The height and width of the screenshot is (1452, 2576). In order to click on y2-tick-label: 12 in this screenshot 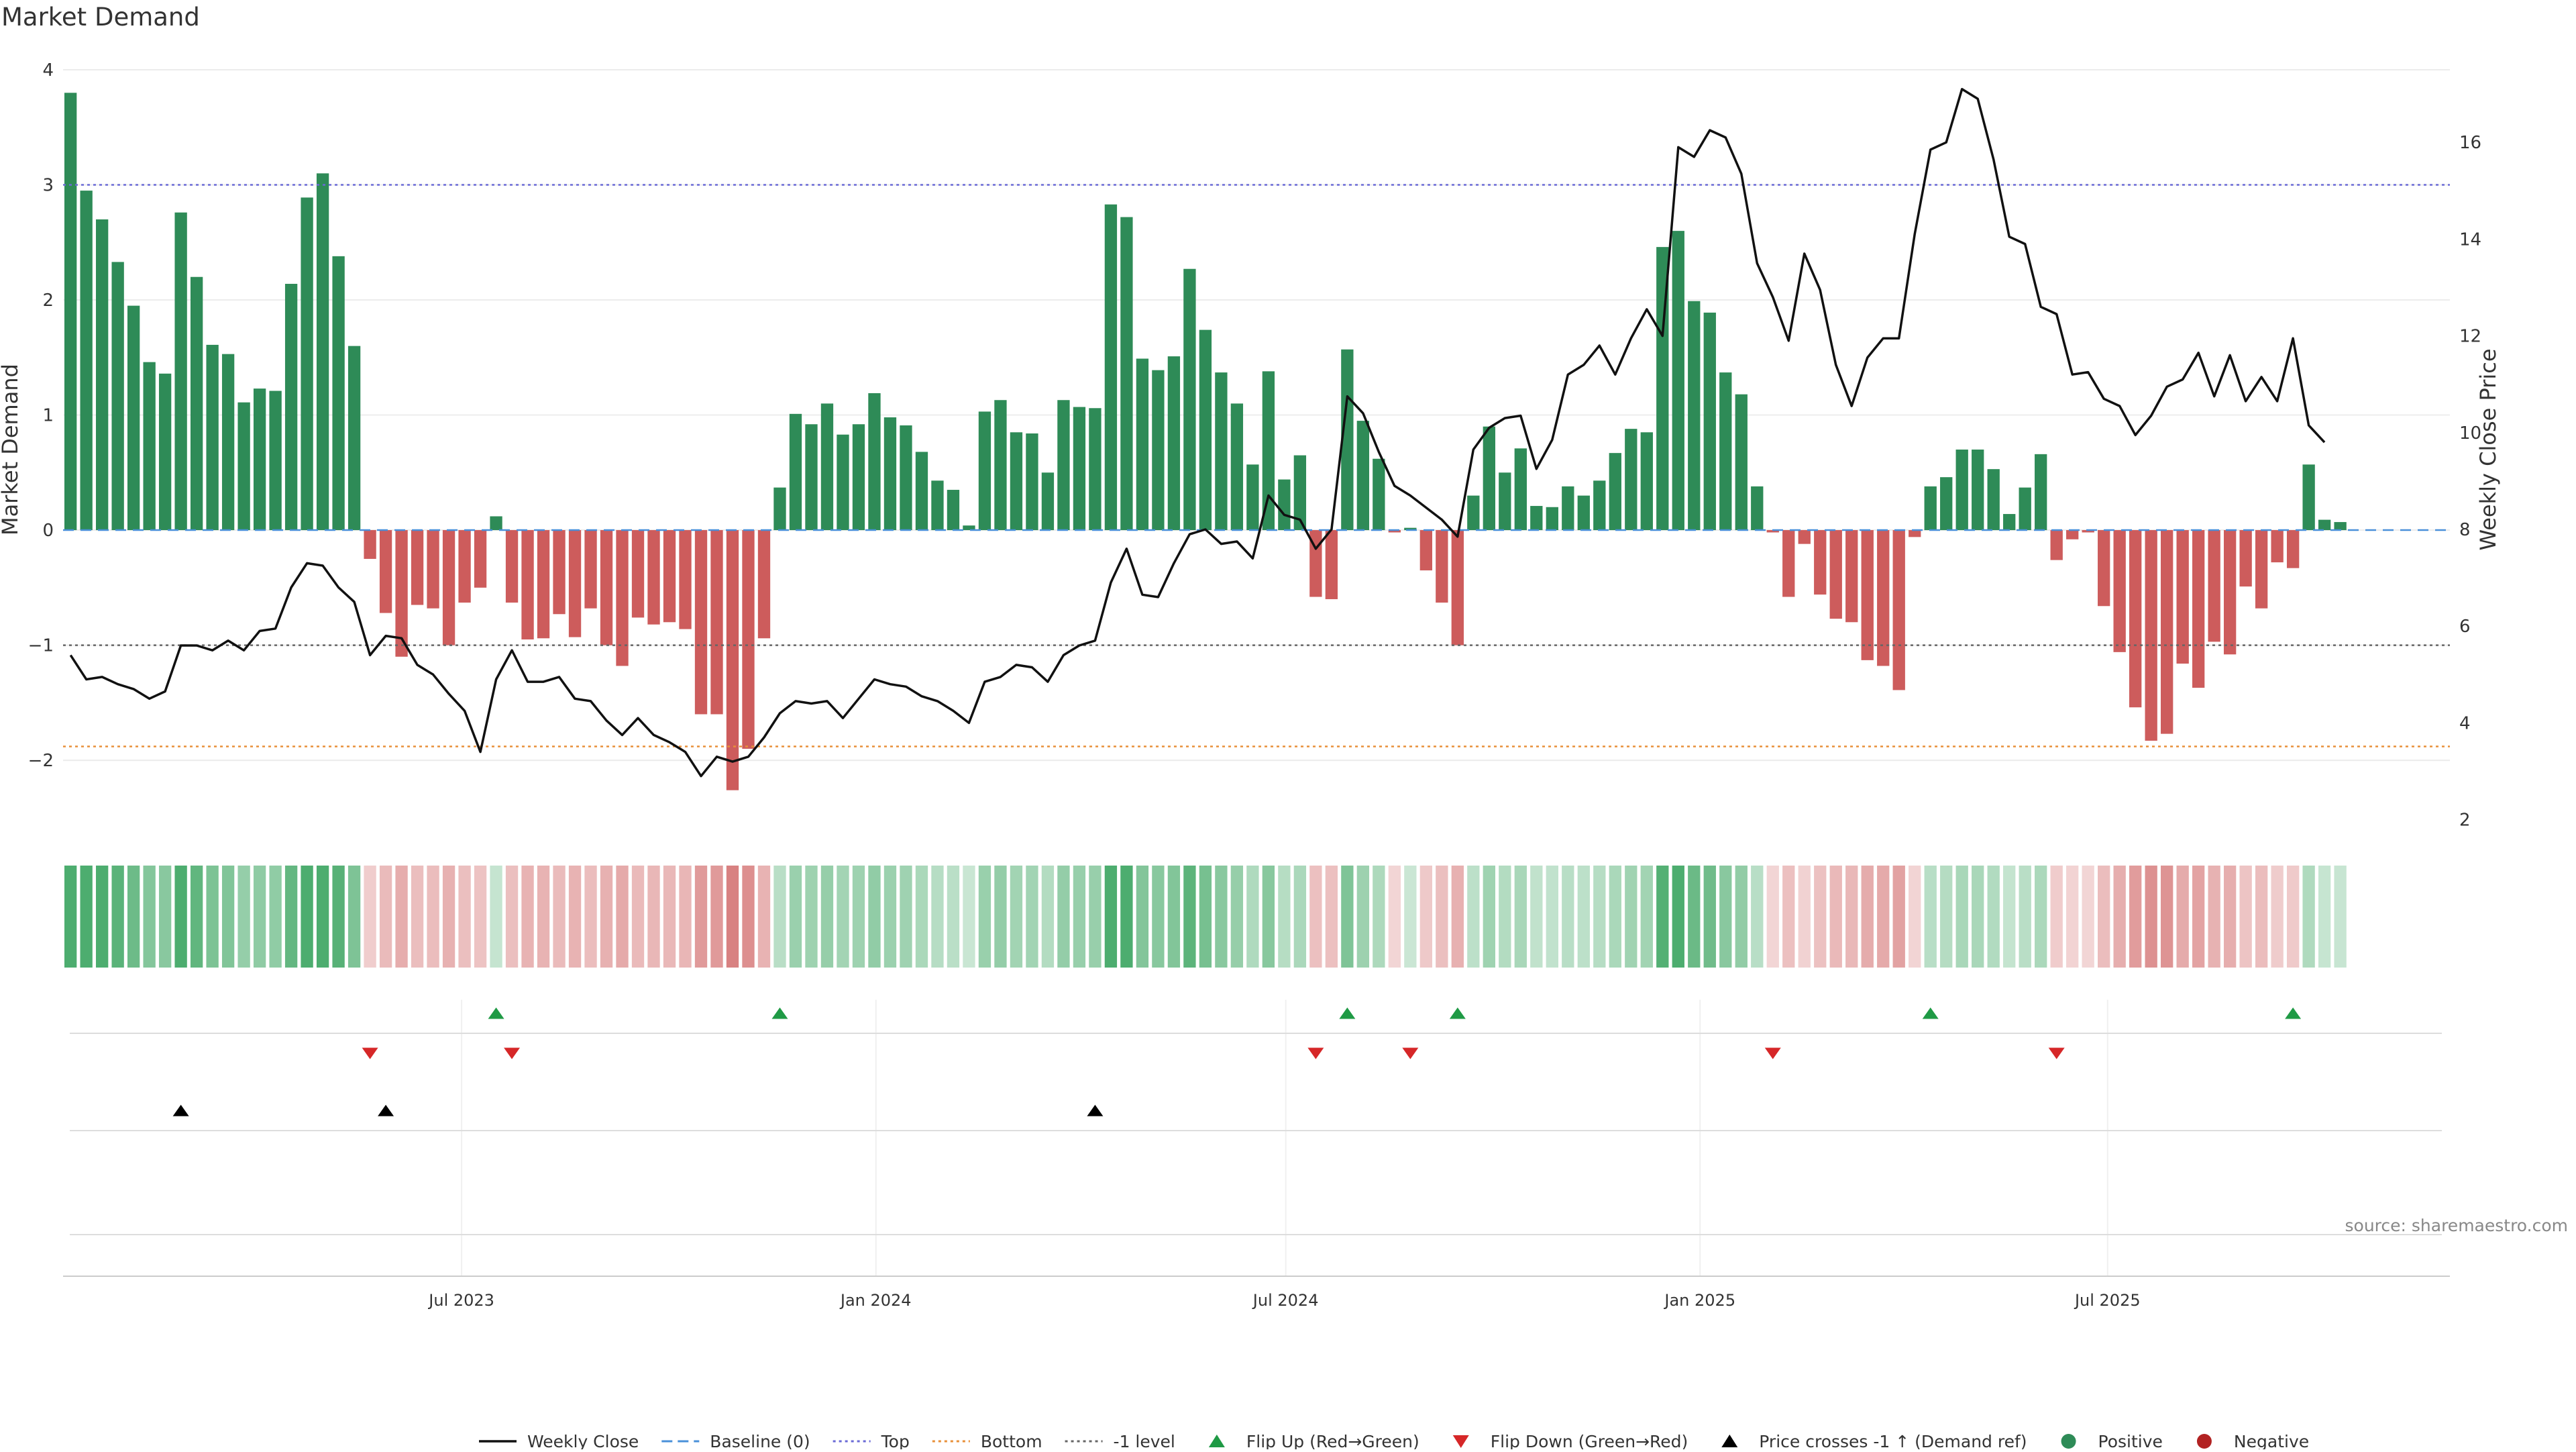, I will do `click(2470, 337)`.